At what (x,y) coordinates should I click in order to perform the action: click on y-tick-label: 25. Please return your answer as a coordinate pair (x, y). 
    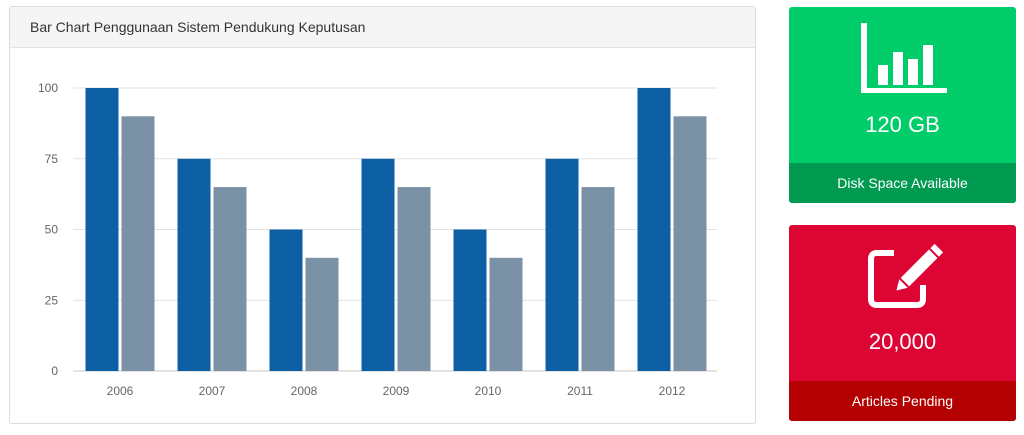
    Looking at the image, I should click on (52, 300).